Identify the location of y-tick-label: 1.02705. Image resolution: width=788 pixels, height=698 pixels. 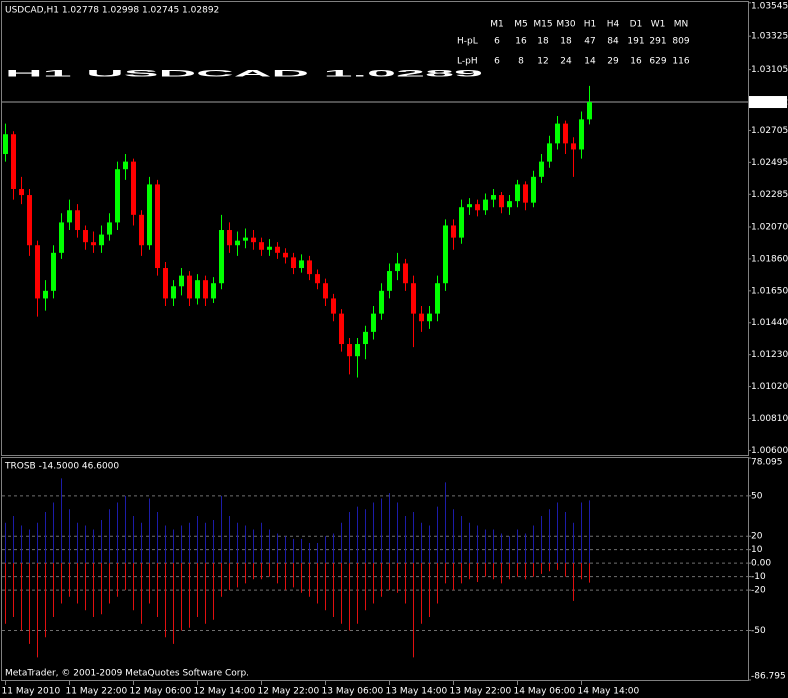
(769, 131).